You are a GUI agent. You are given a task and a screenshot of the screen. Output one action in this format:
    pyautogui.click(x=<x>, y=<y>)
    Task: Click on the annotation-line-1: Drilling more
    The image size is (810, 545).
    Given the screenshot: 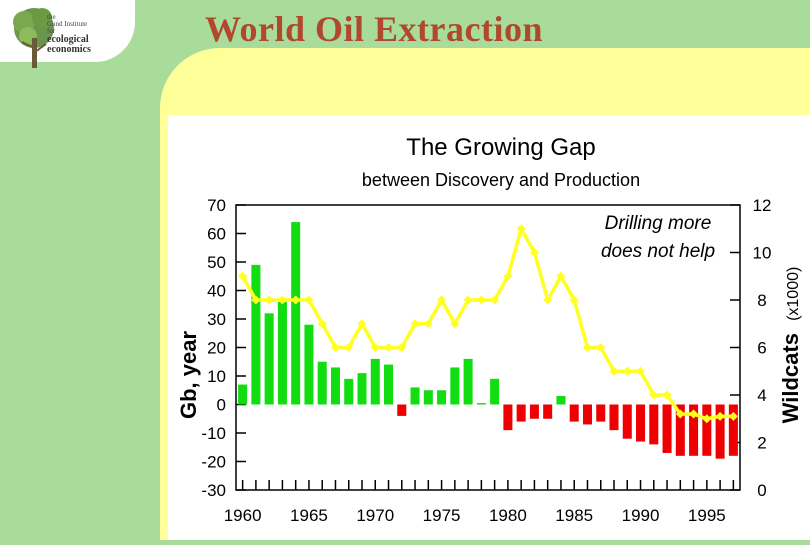 What is the action you would take?
    pyautogui.click(x=658, y=223)
    